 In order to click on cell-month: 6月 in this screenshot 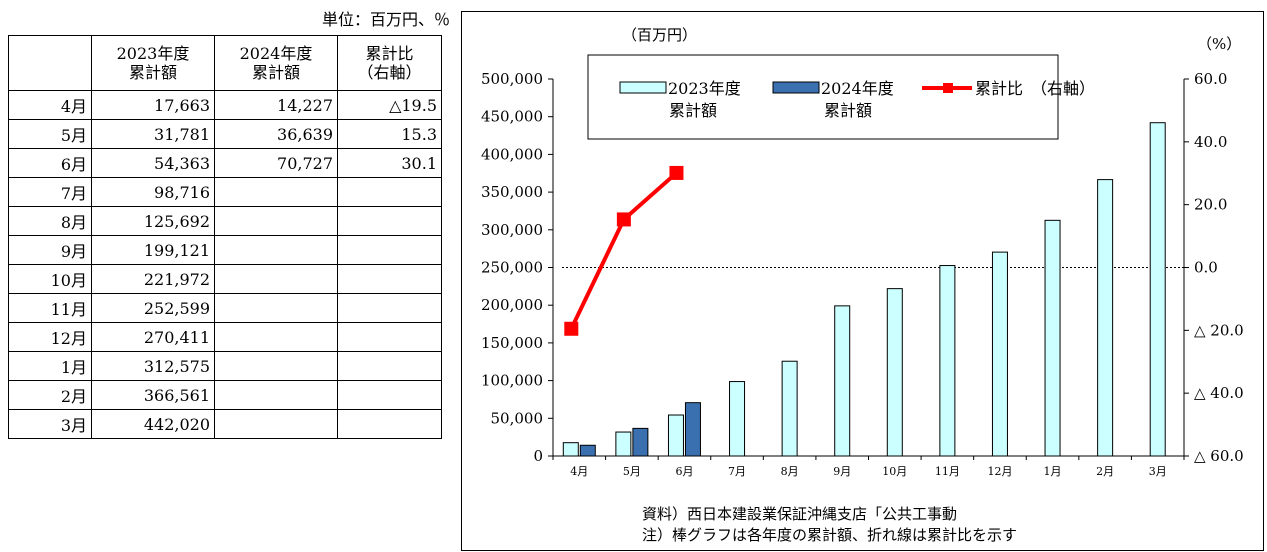, I will do `click(50, 163)`.